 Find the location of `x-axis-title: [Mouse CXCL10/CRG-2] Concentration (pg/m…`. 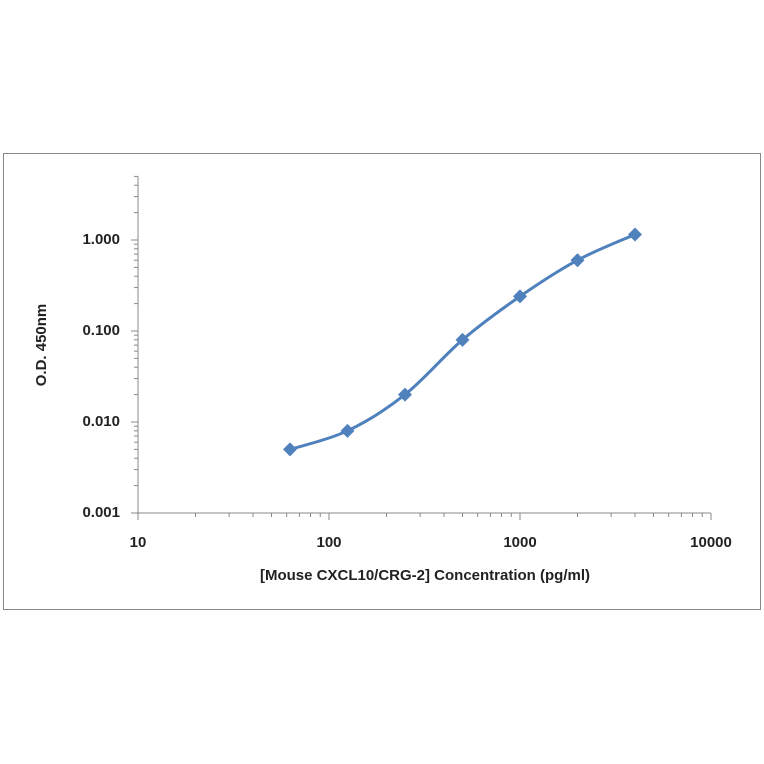

x-axis-title: [Mouse CXCL10/CRG-2] Concentration (pg/m… is located at coordinates (425, 575).